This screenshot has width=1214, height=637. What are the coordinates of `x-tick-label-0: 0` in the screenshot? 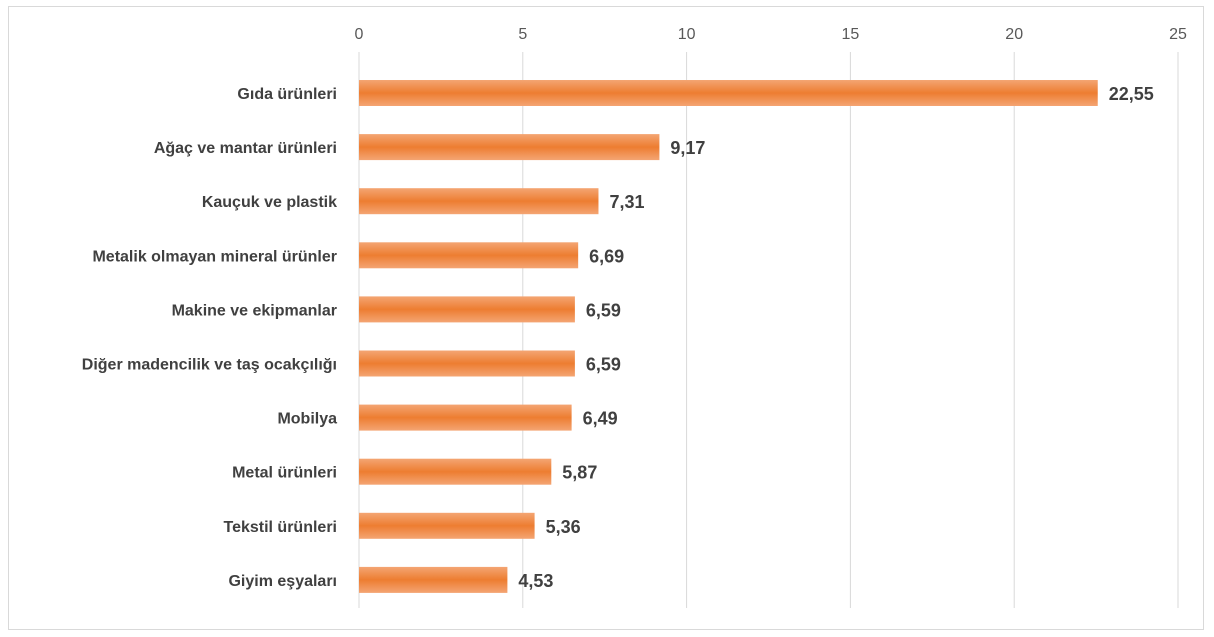 It's located at (359, 34).